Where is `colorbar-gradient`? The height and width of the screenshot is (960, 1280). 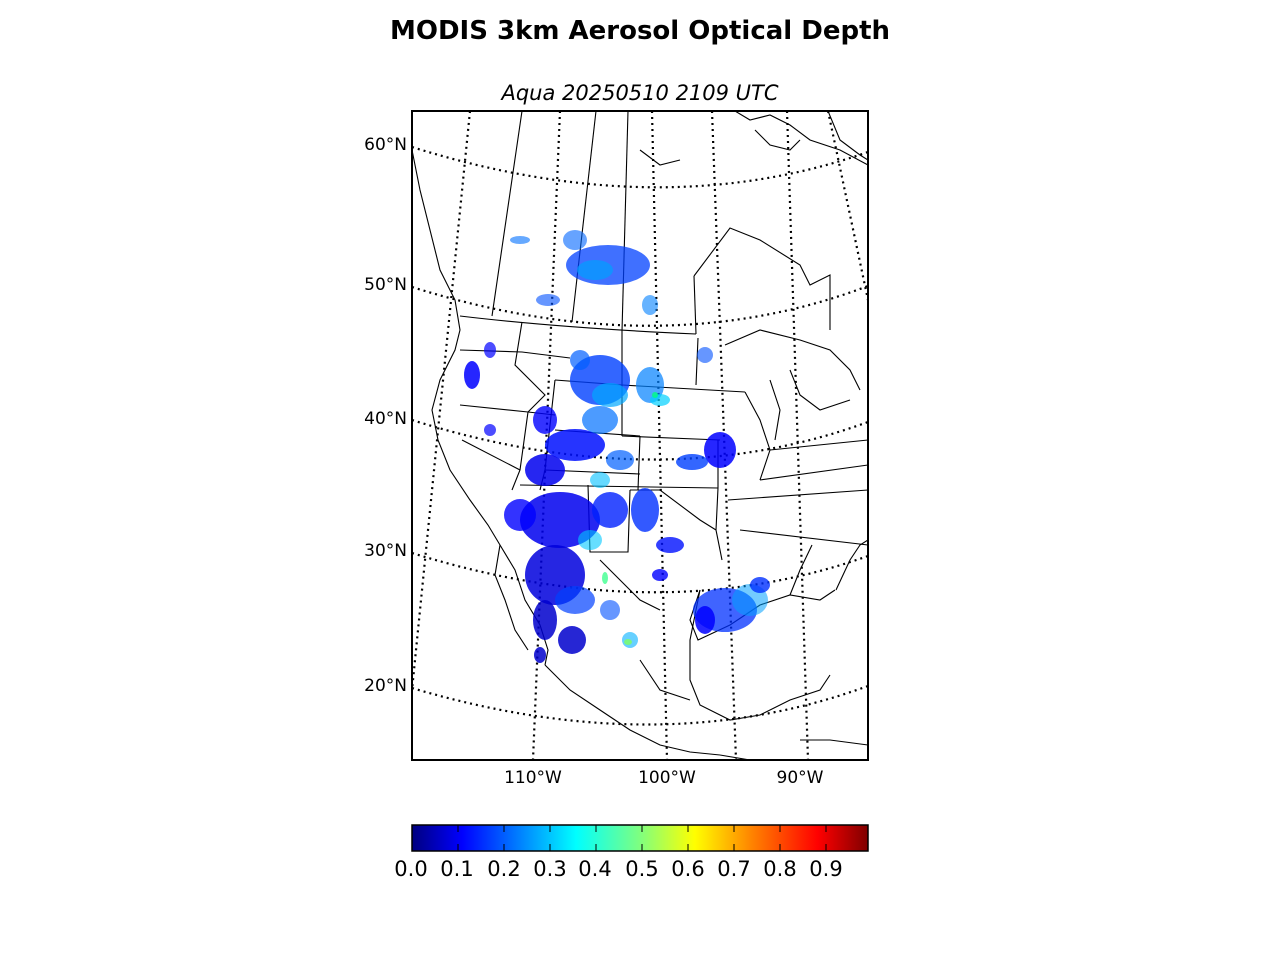 colorbar-gradient is located at coordinates (640, 838).